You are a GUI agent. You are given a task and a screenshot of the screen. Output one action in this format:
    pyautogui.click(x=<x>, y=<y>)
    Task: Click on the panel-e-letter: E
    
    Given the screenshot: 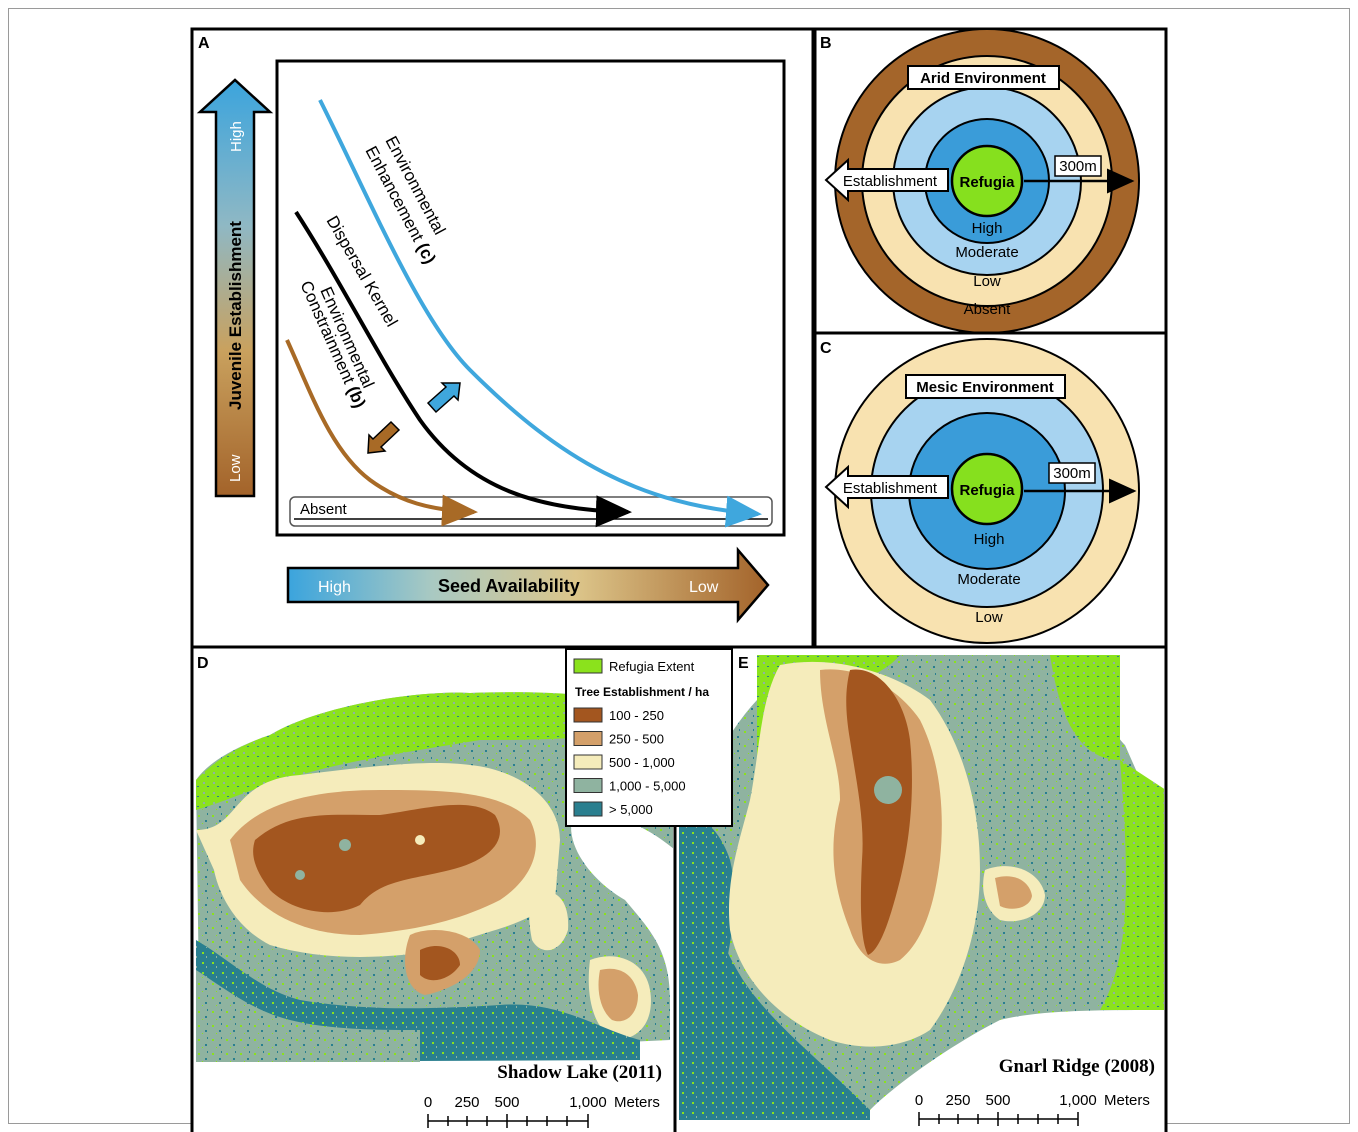 What is the action you would take?
    pyautogui.click(x=743, y=663)
    